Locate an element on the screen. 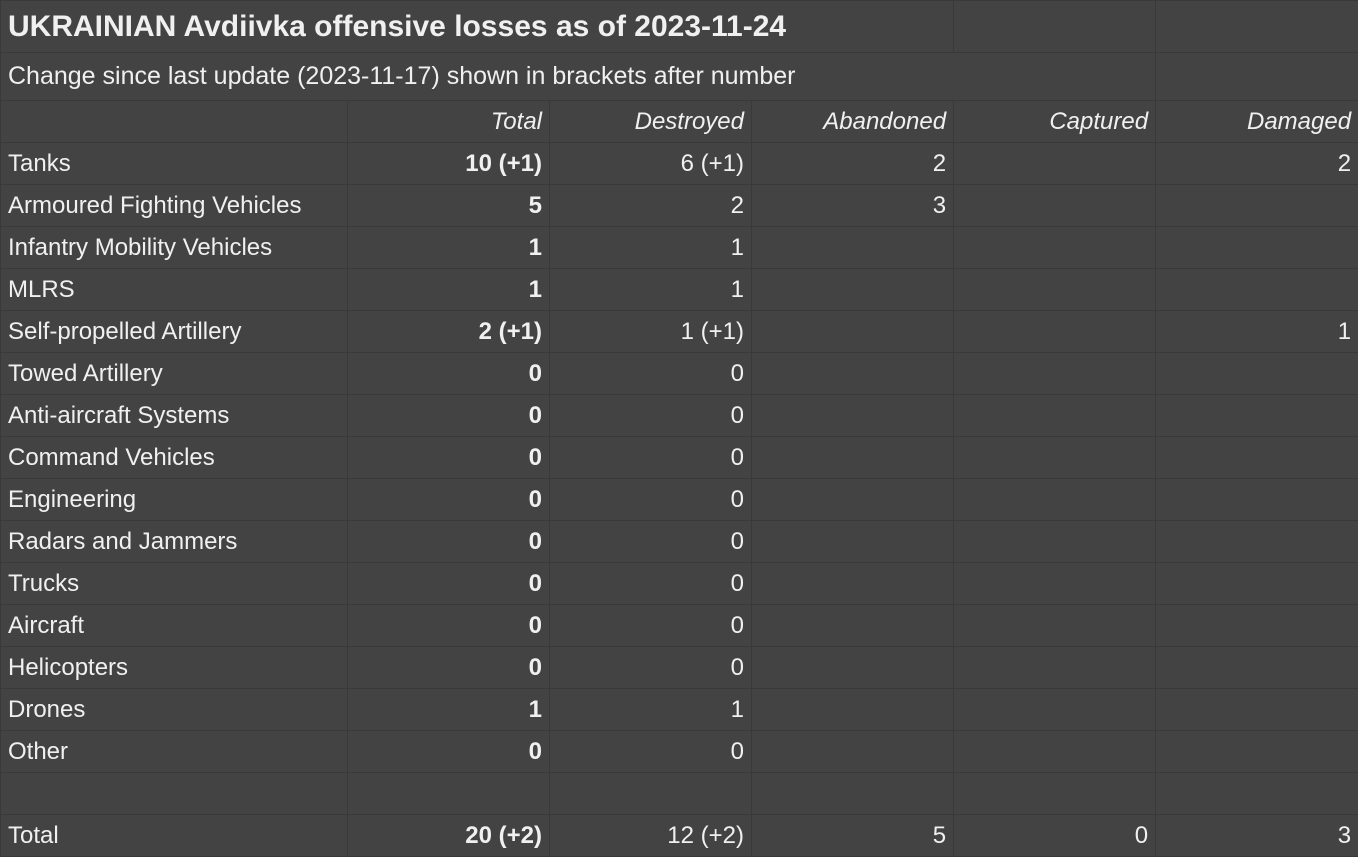 The height and width of the screenshot is (857, 1358). cell-abandoned: 5 is located at coordinates (853, 836).